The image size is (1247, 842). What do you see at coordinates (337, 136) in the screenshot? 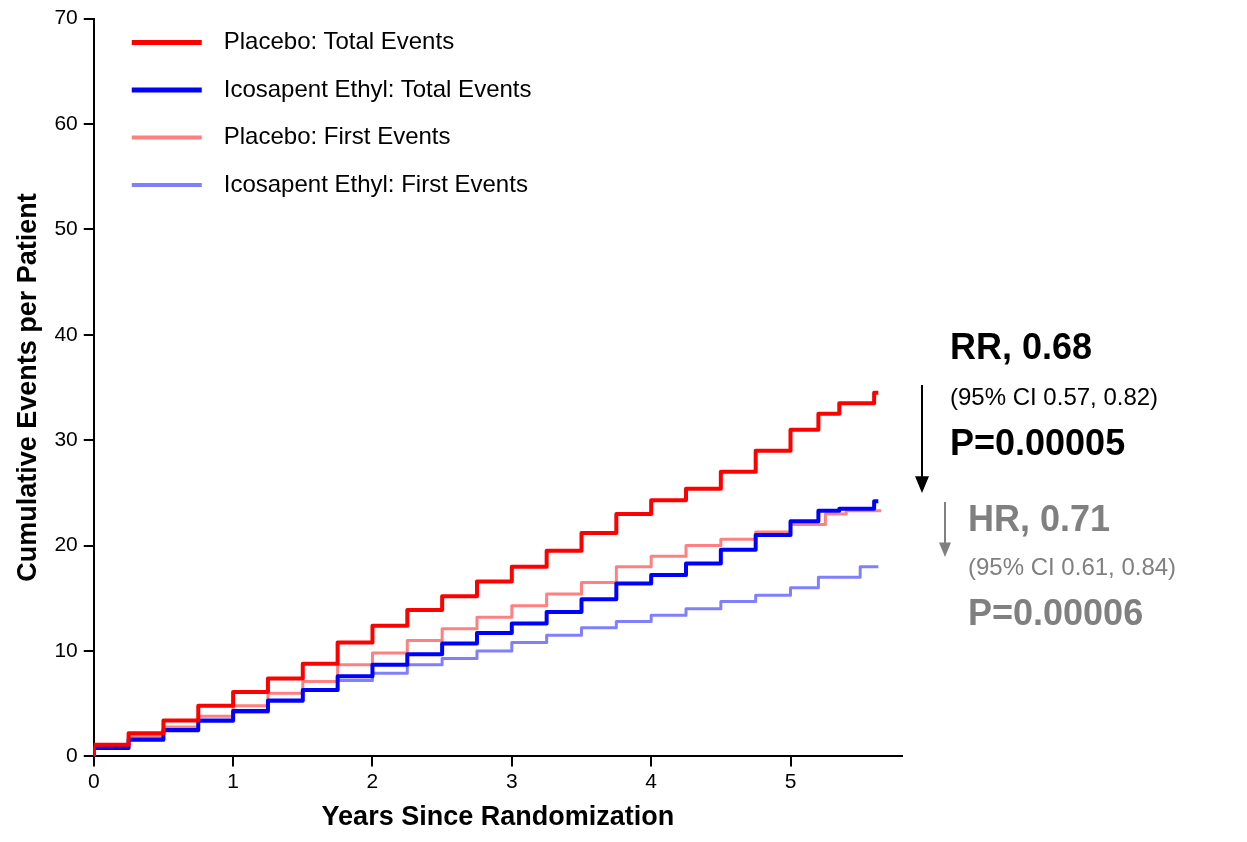
I see `legend-label: Placebo: First Events` at bounding box center [337, 136].